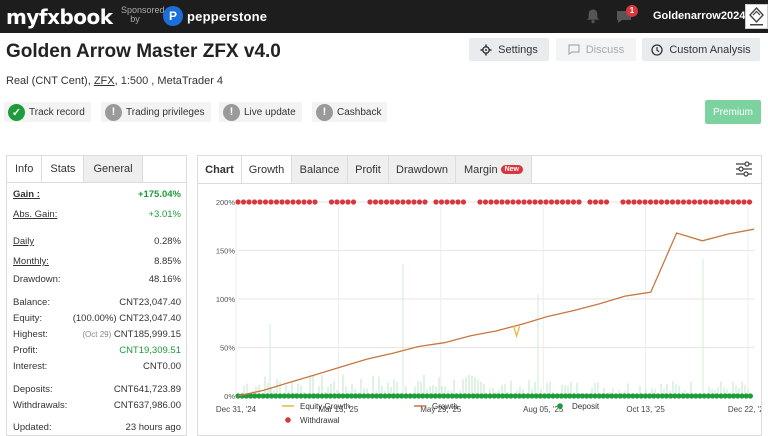  What do you see at coordinates (227, 16) in the screenshot?
I see `sponsor-name: pepperstone` at bounding box center [227, 16].